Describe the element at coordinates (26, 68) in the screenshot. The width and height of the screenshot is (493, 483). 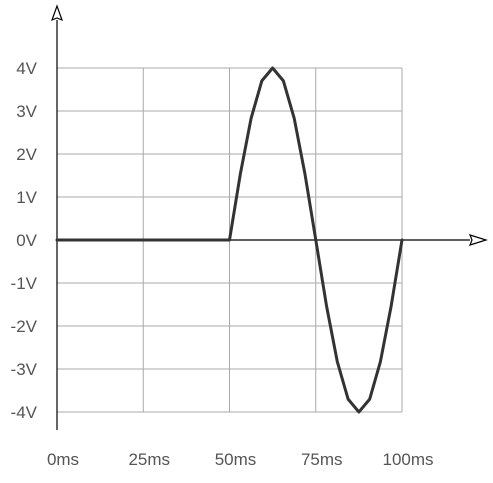
I see `y-tick-label-0: 4V` at that location.